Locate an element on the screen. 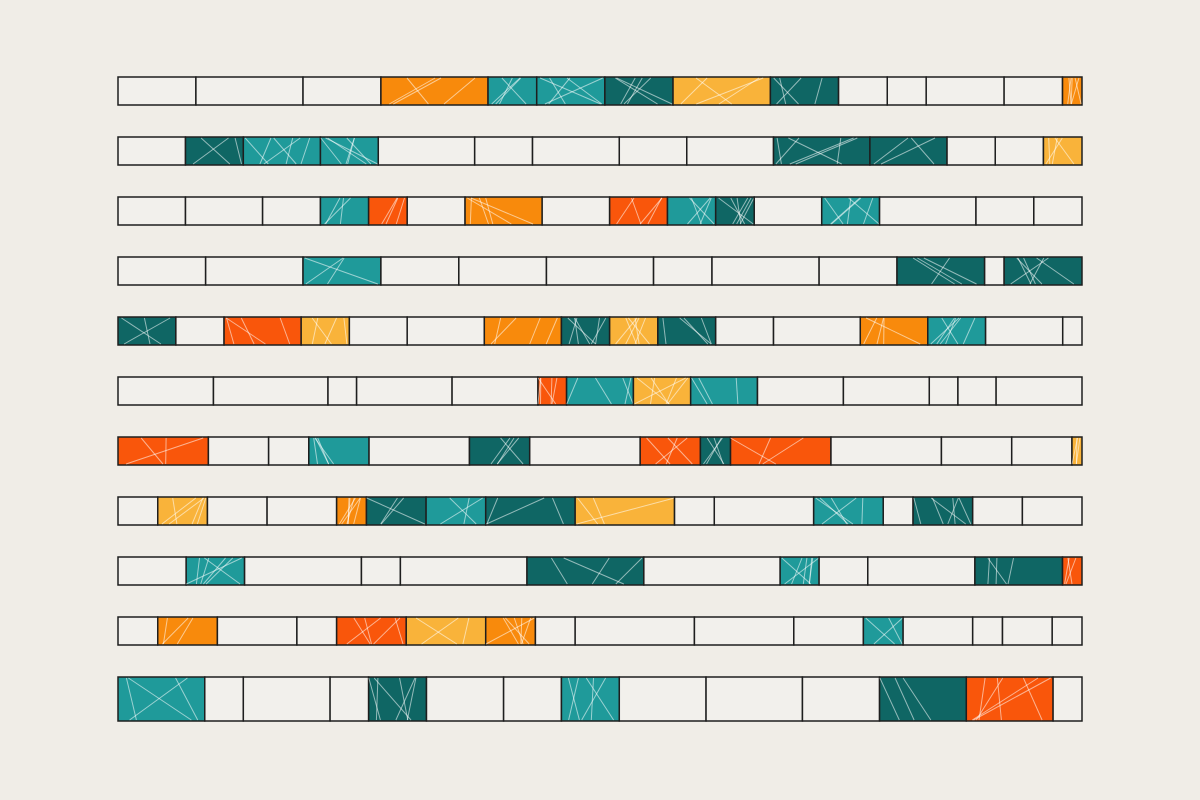 The image size is (1200, 800). bar-cell-red-orange is located at coordinates (1072, 571).